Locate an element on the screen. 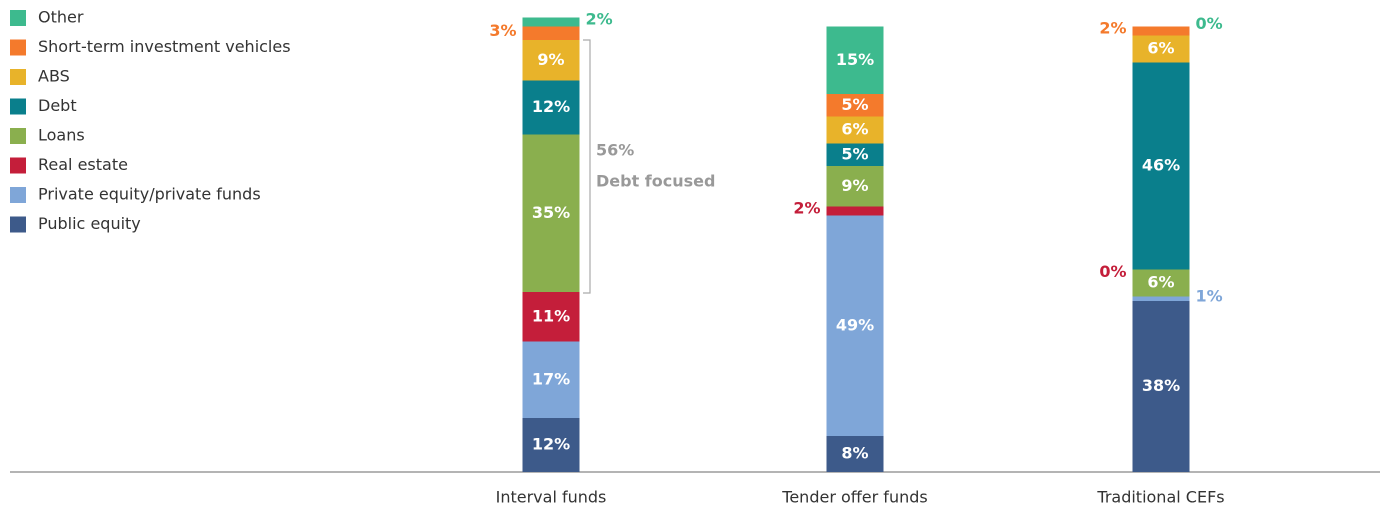 The image size is (1392, 509). legend-label: Private equity/private funds is located at coordinates (149, 194).